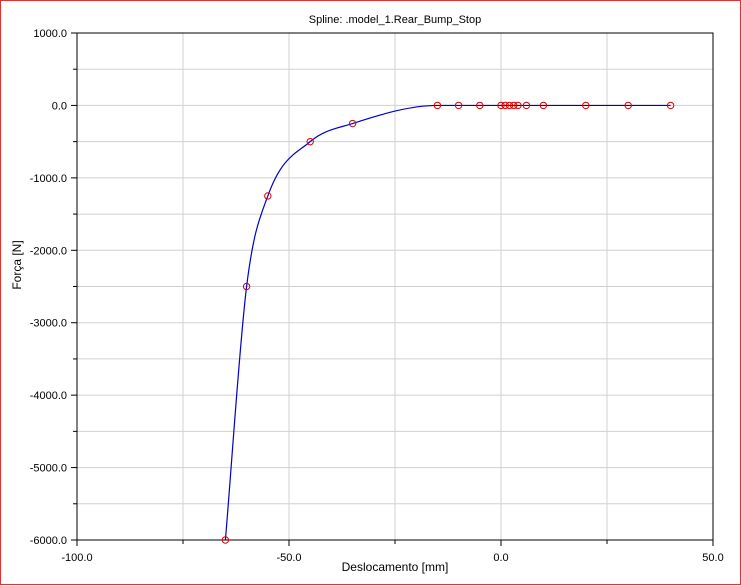 The height and width of the screenshot is (586, 741). What do you see at coordinates (50, 34) in the screenshot?
I see `y-tick-label: 1000.0` at bounding box center [50, 34].